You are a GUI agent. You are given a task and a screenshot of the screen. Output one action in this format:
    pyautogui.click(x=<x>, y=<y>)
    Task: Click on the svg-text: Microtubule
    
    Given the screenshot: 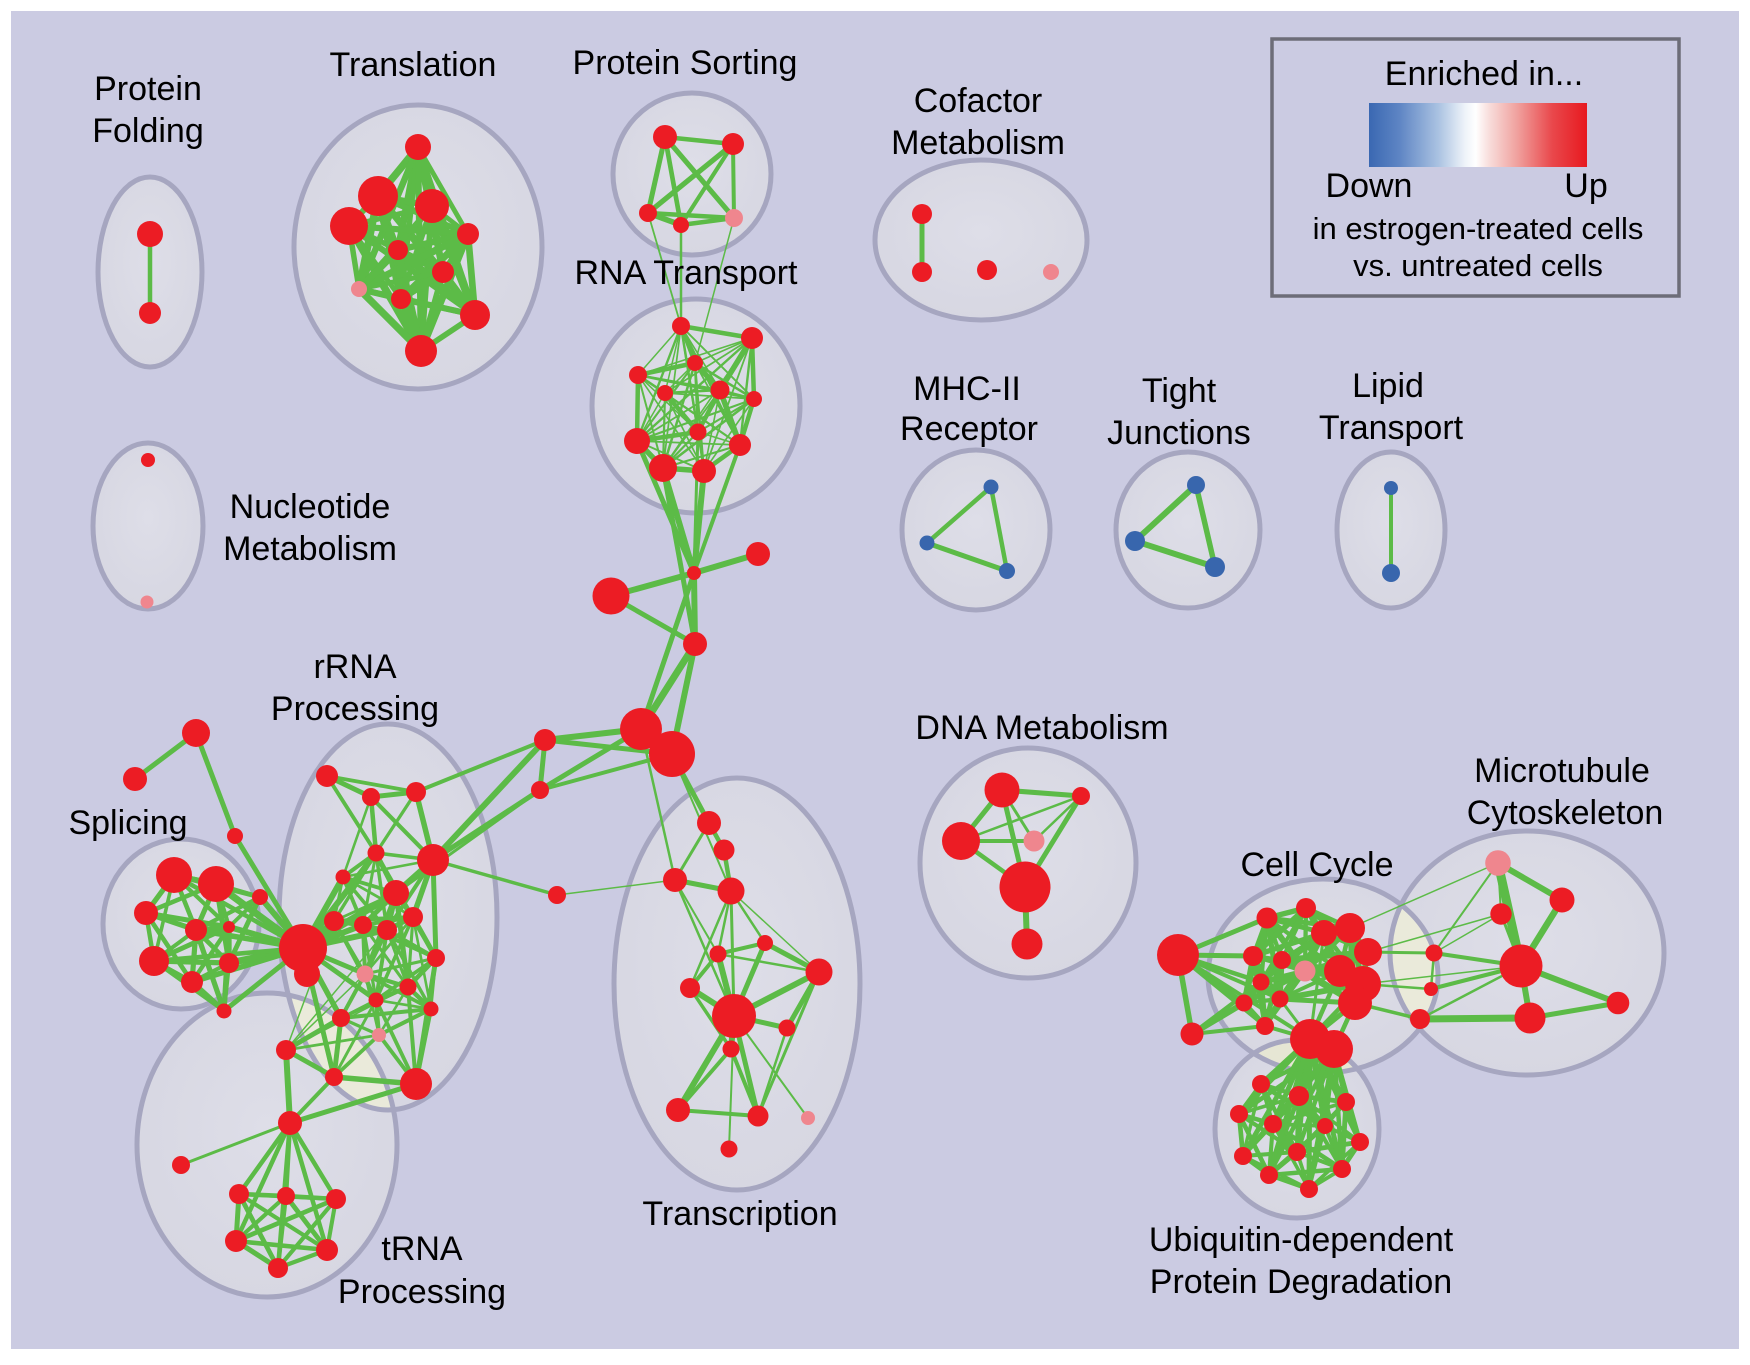 What is the action you would take?
    pyautogui.click(x=1562, y=771)
    